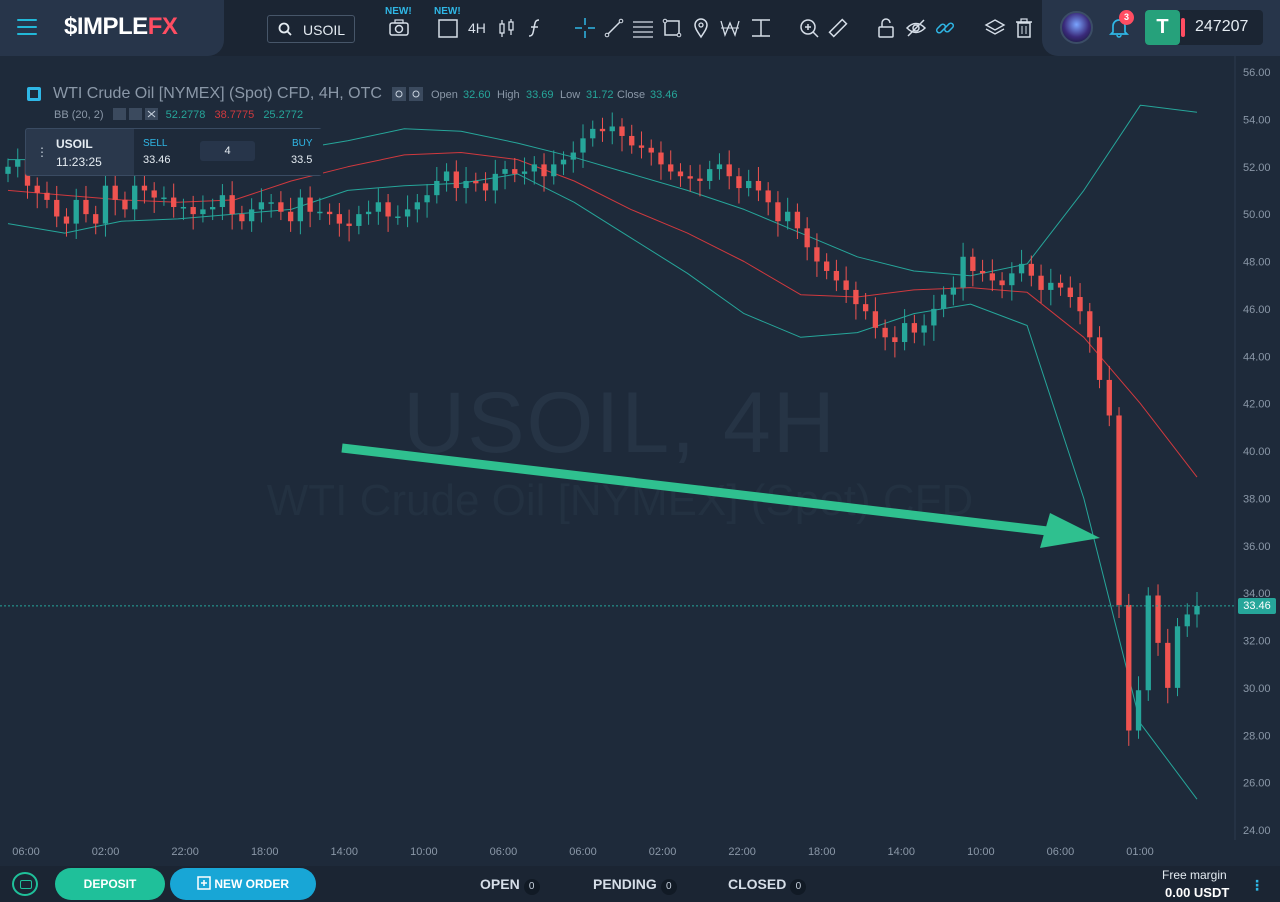  Describe the element at coordinates (1257, 120) in the screenshot. I see `y-axis-tick-label: 54.00` at that location.